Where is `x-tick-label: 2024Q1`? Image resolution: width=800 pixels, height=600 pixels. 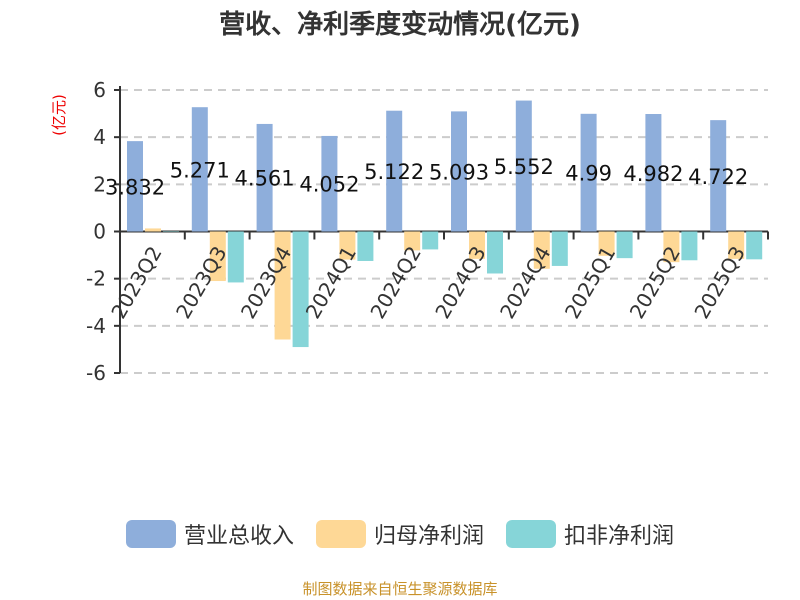 x-tick-label: 2024Q1 is located at coordinates (331, 282).